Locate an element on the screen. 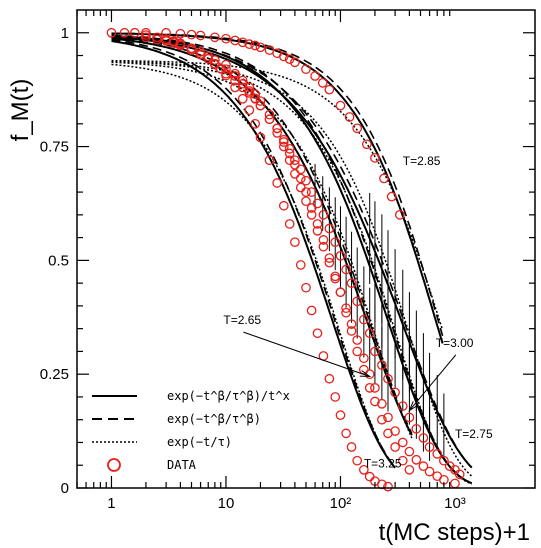 The height and width of the screenshot is (548, 541). error-bars is located at coordinates (379, 312).